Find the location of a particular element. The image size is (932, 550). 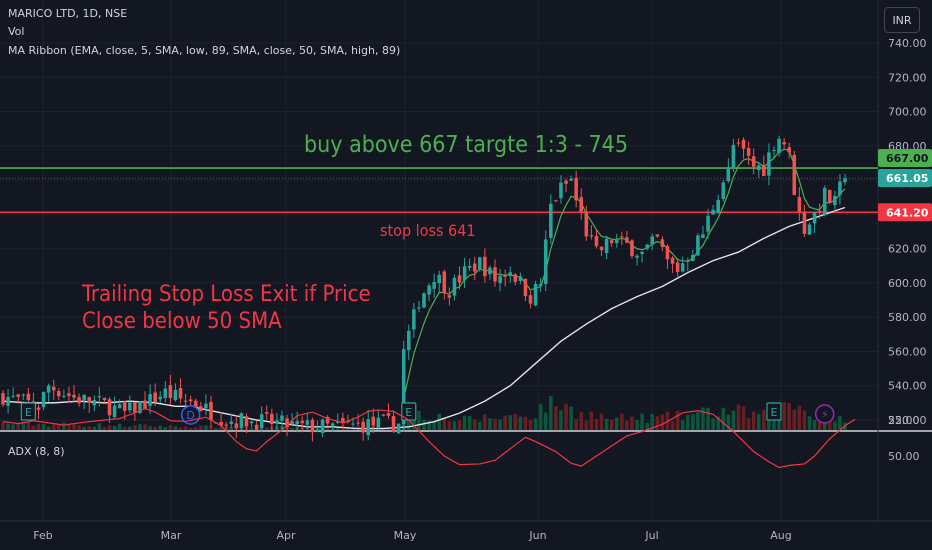

price-tick-label: 720.00 is located at coordinates (907, 77).